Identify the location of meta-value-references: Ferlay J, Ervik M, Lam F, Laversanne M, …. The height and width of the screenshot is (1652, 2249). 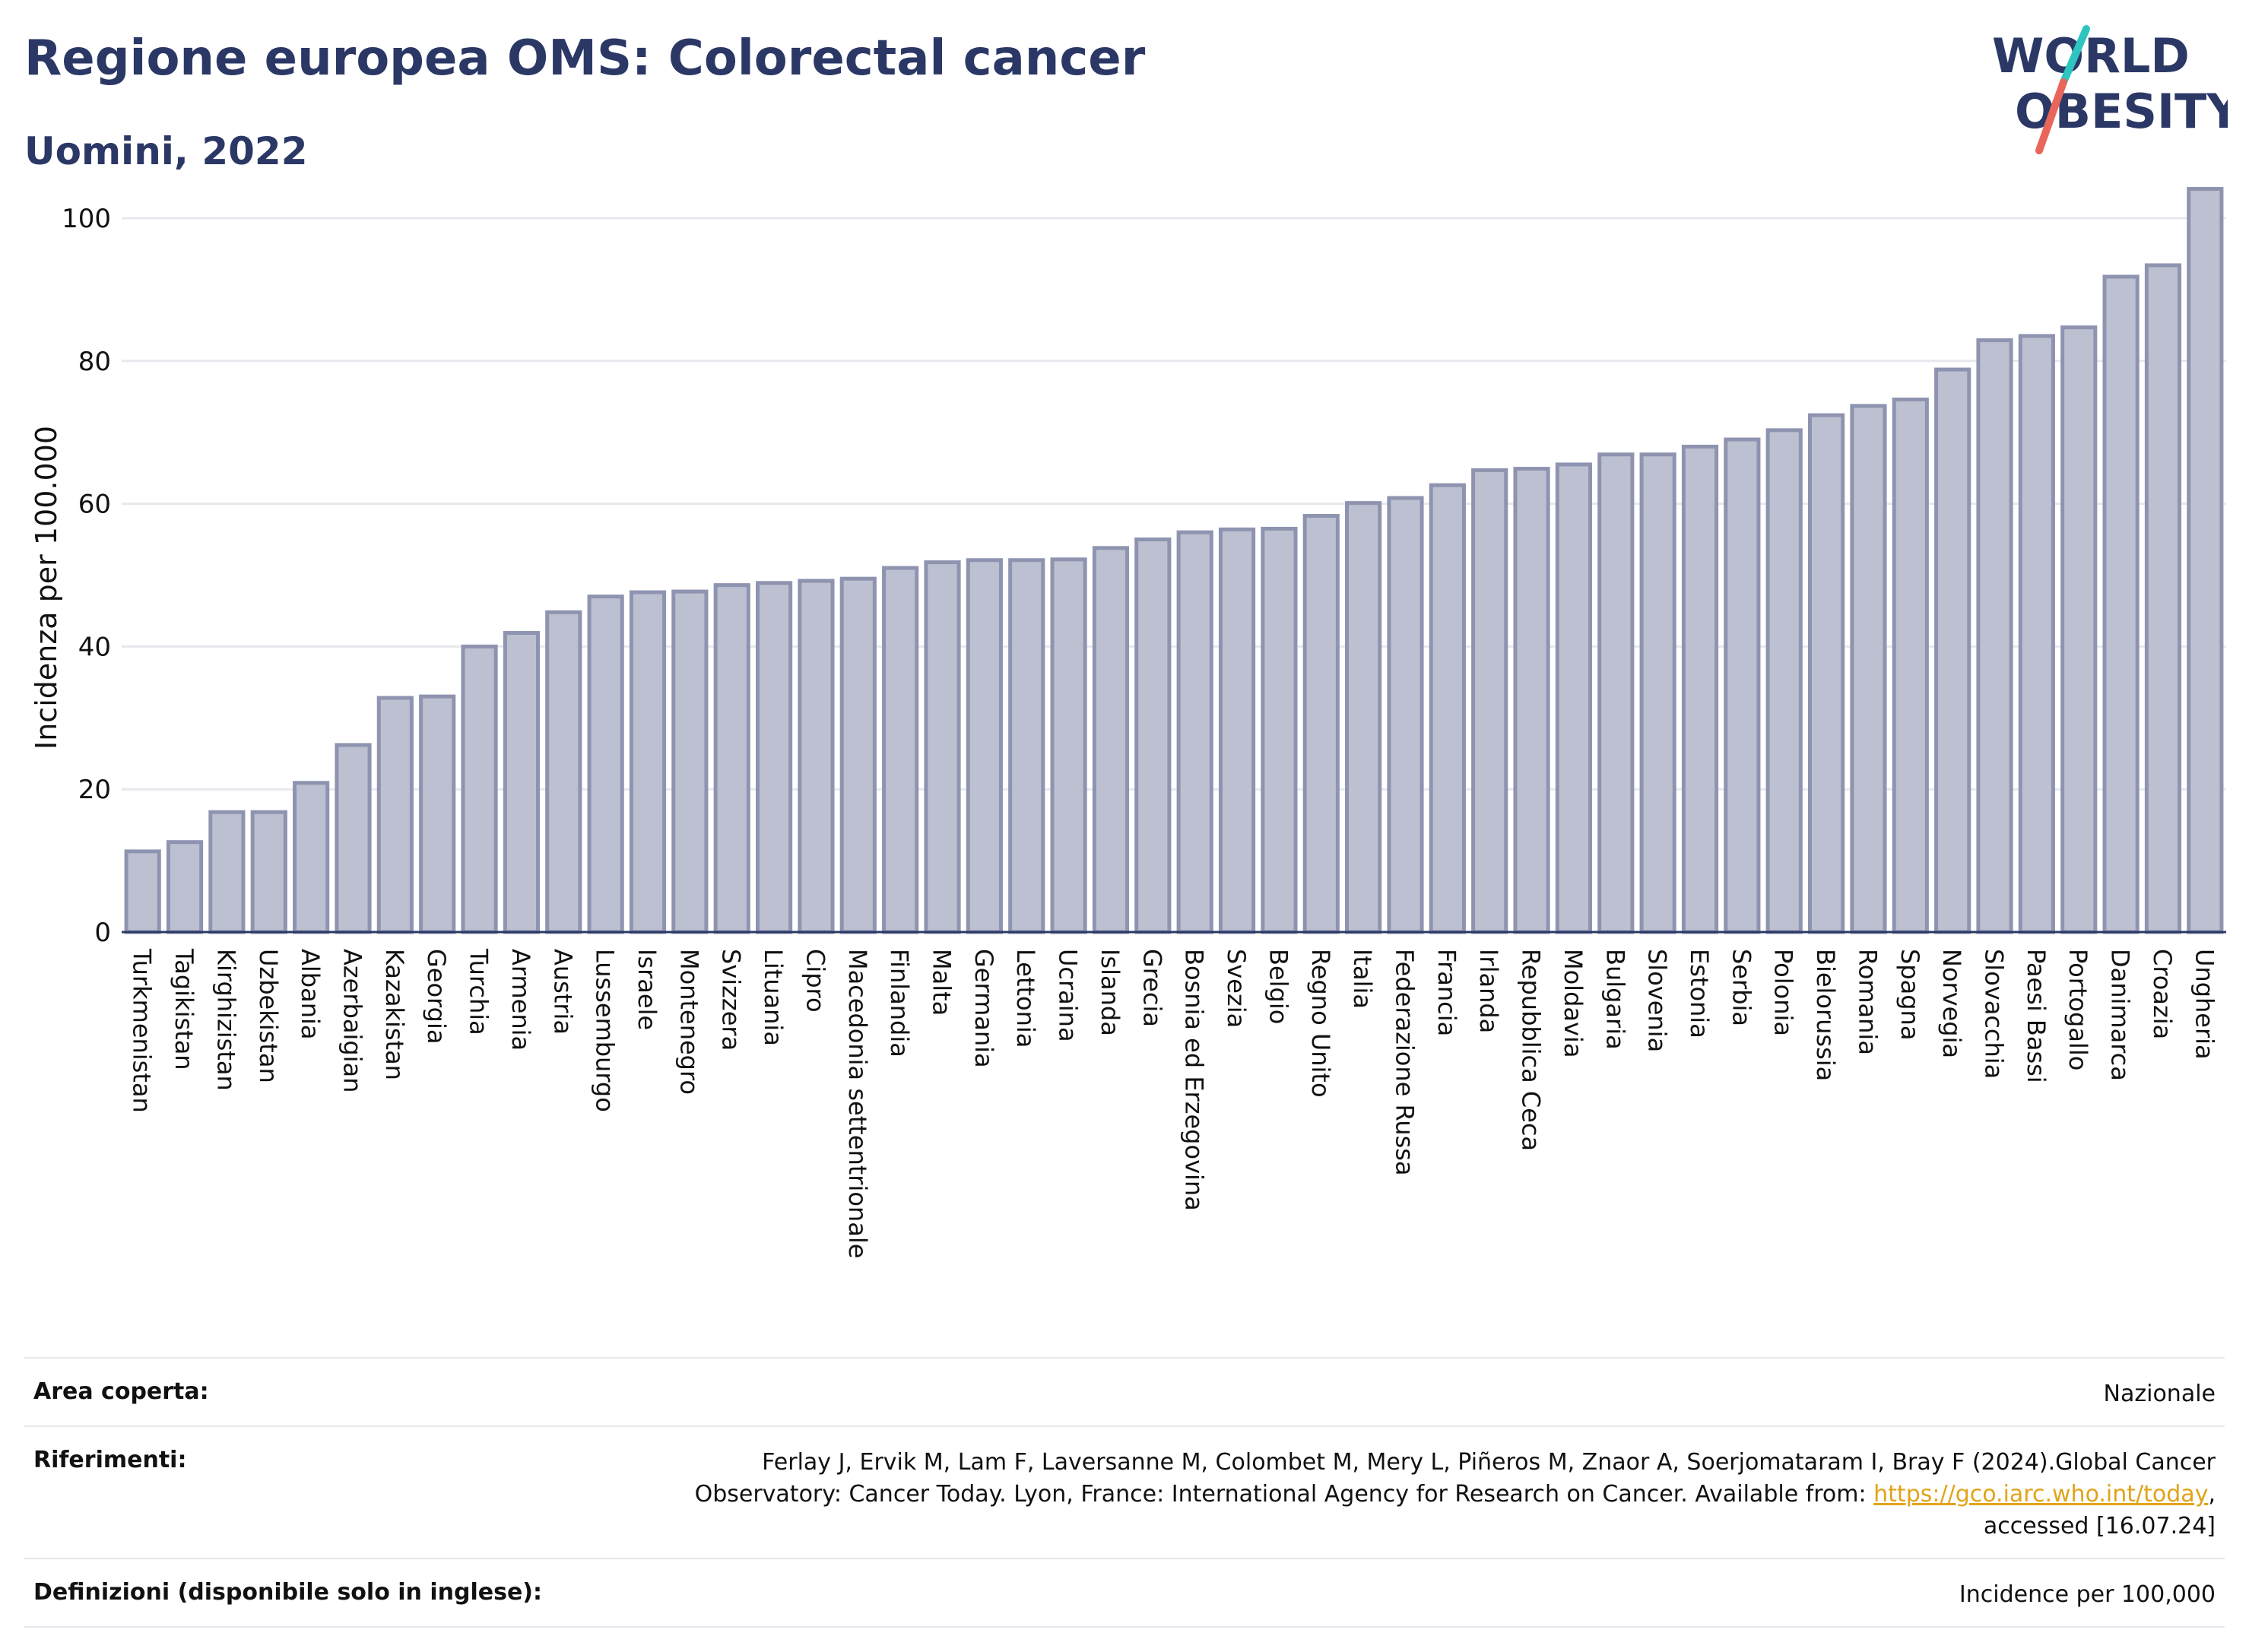
(1455, 1495).